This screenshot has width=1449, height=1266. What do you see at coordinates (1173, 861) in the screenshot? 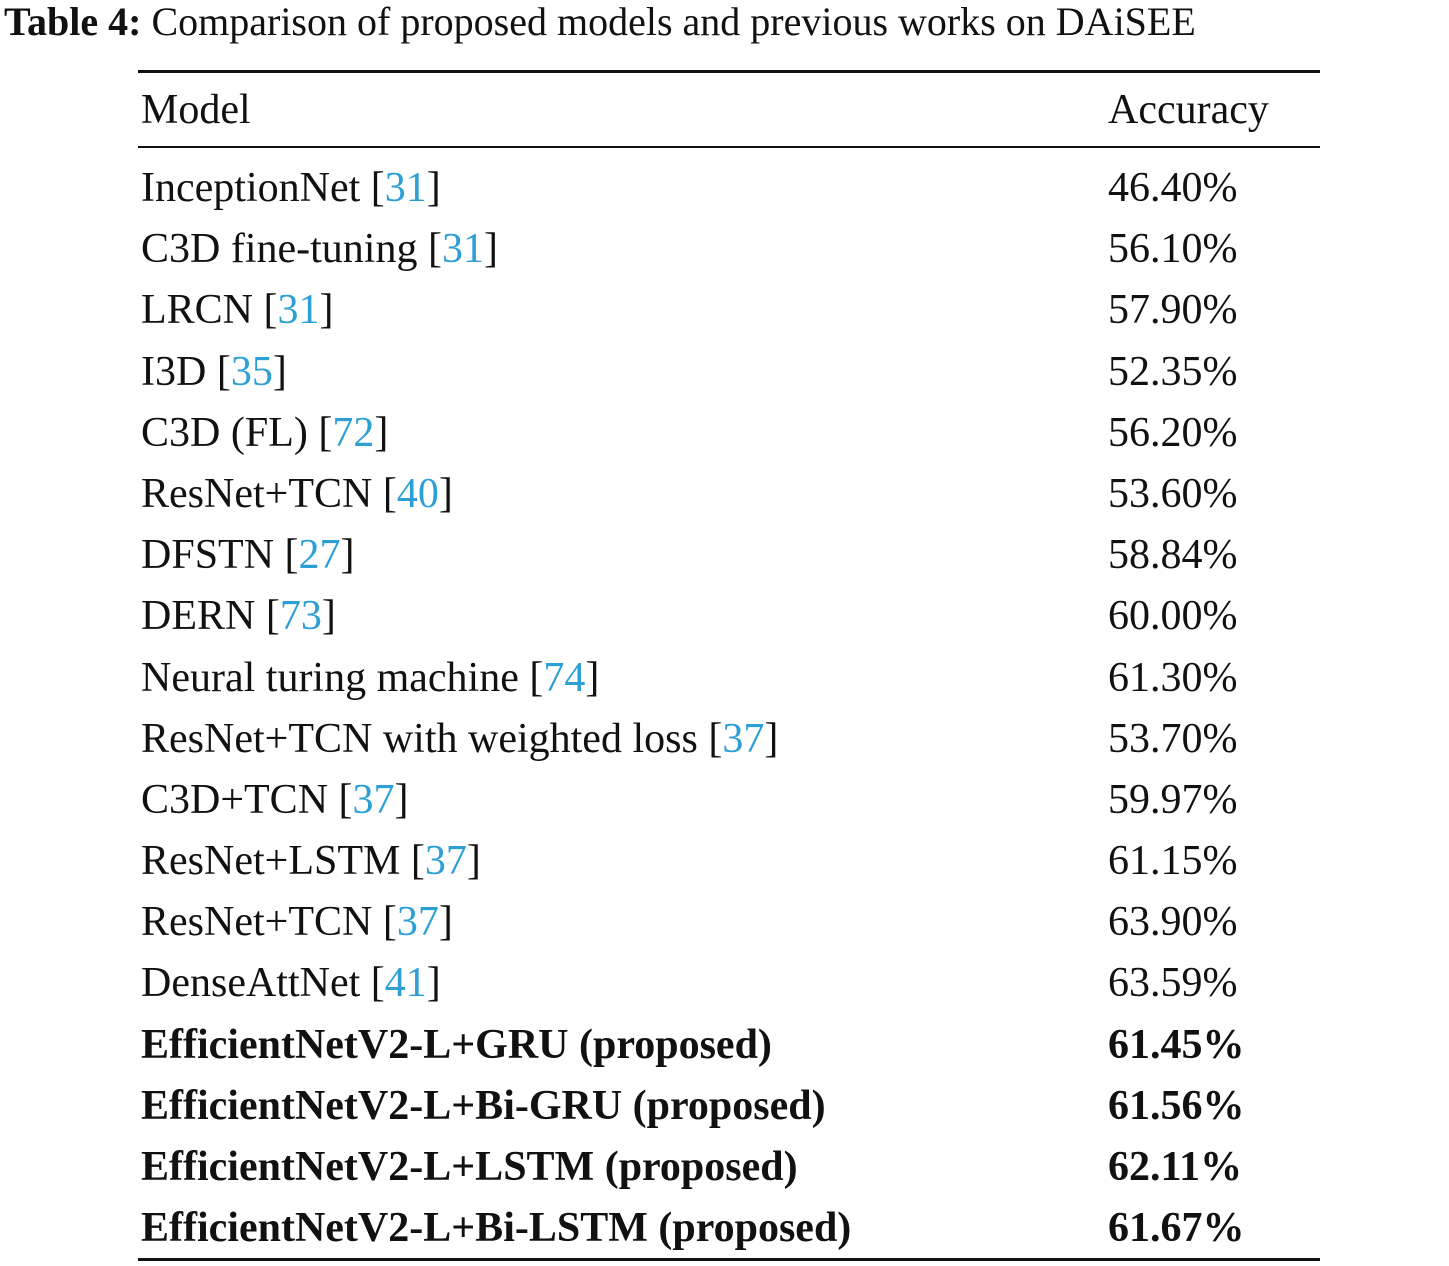
I see `accuracy-cell: 61.15%` at bounding box center [1173, 861].